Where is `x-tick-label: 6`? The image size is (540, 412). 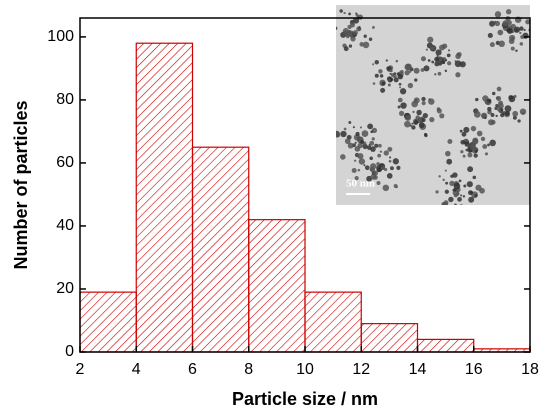 x-tick-label: 6 is located at coordinates (192, 369).